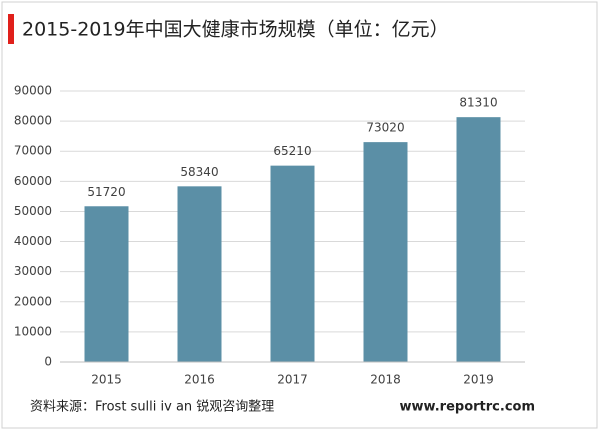 This screenshot has width=600, height=431. What do you see at coordinates (33, 151) in the screenshot?
I see `y-tick-label: 70000` at bounding box center [33, 151].